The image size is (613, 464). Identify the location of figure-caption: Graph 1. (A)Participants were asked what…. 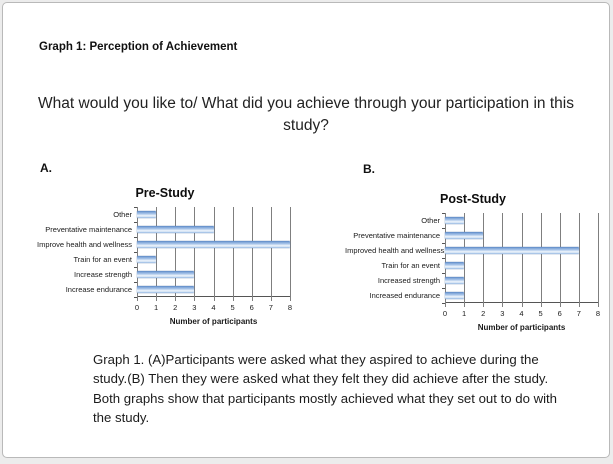
(325, 388).